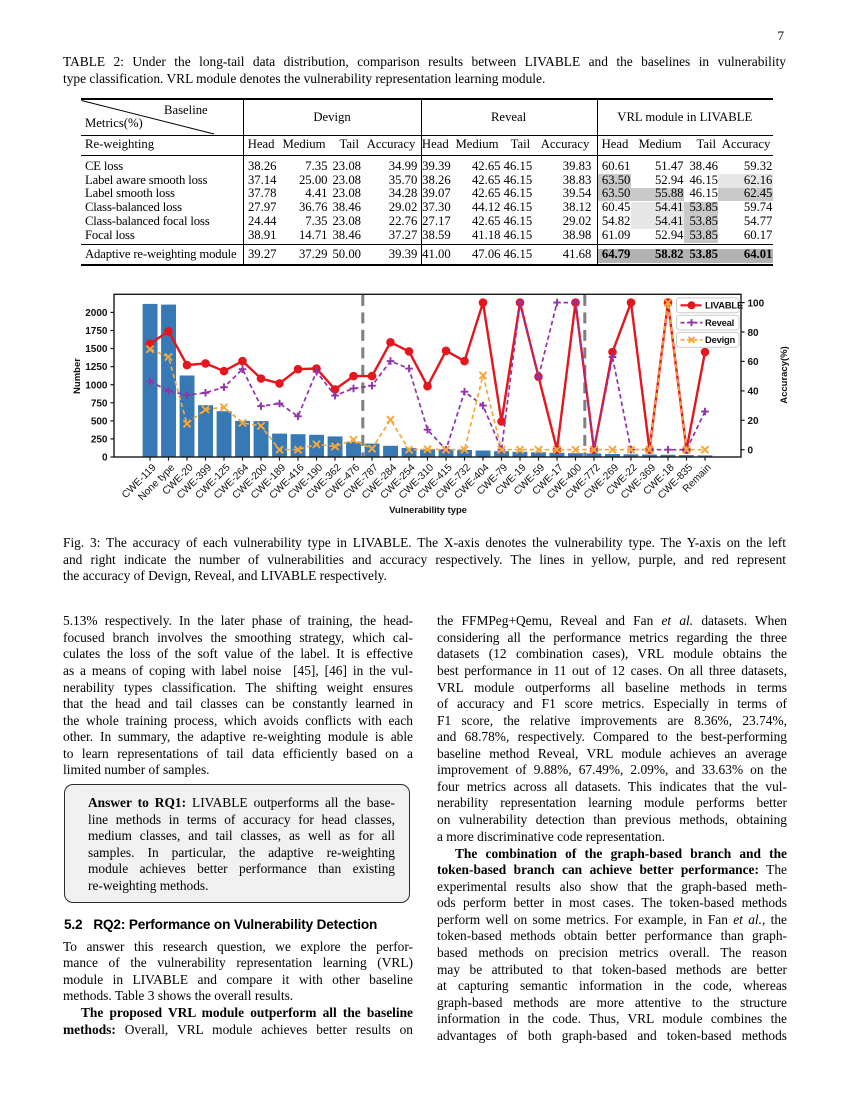 The image size is (850, 1100). What do you see at coordinates (96, 313) in the screenshot?
I see `svg-text: 2000` at bounding box center [96, 313].